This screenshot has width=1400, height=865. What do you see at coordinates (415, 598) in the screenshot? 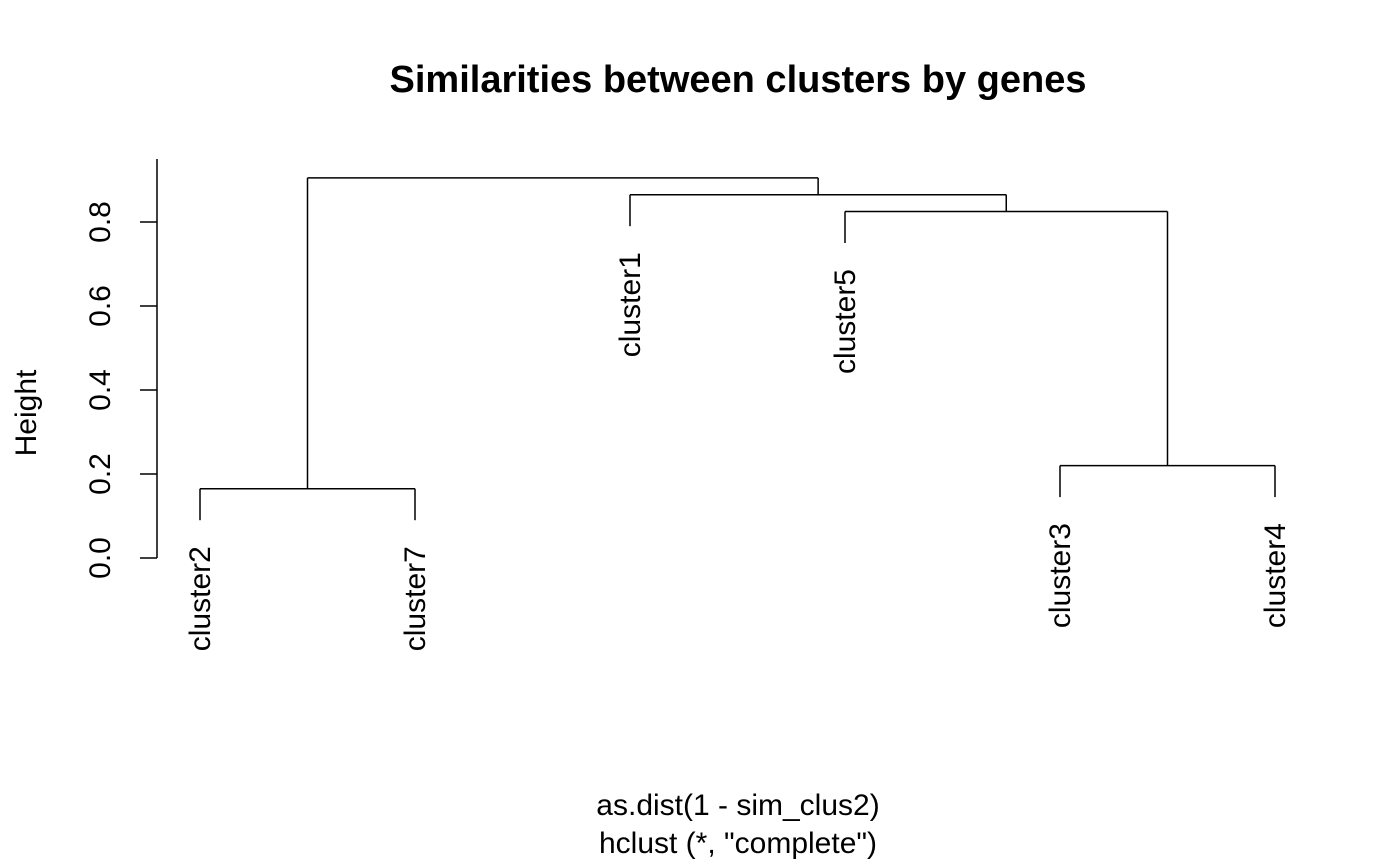
I see `leaf-label: cluster7` at bounding box center [415, 598].